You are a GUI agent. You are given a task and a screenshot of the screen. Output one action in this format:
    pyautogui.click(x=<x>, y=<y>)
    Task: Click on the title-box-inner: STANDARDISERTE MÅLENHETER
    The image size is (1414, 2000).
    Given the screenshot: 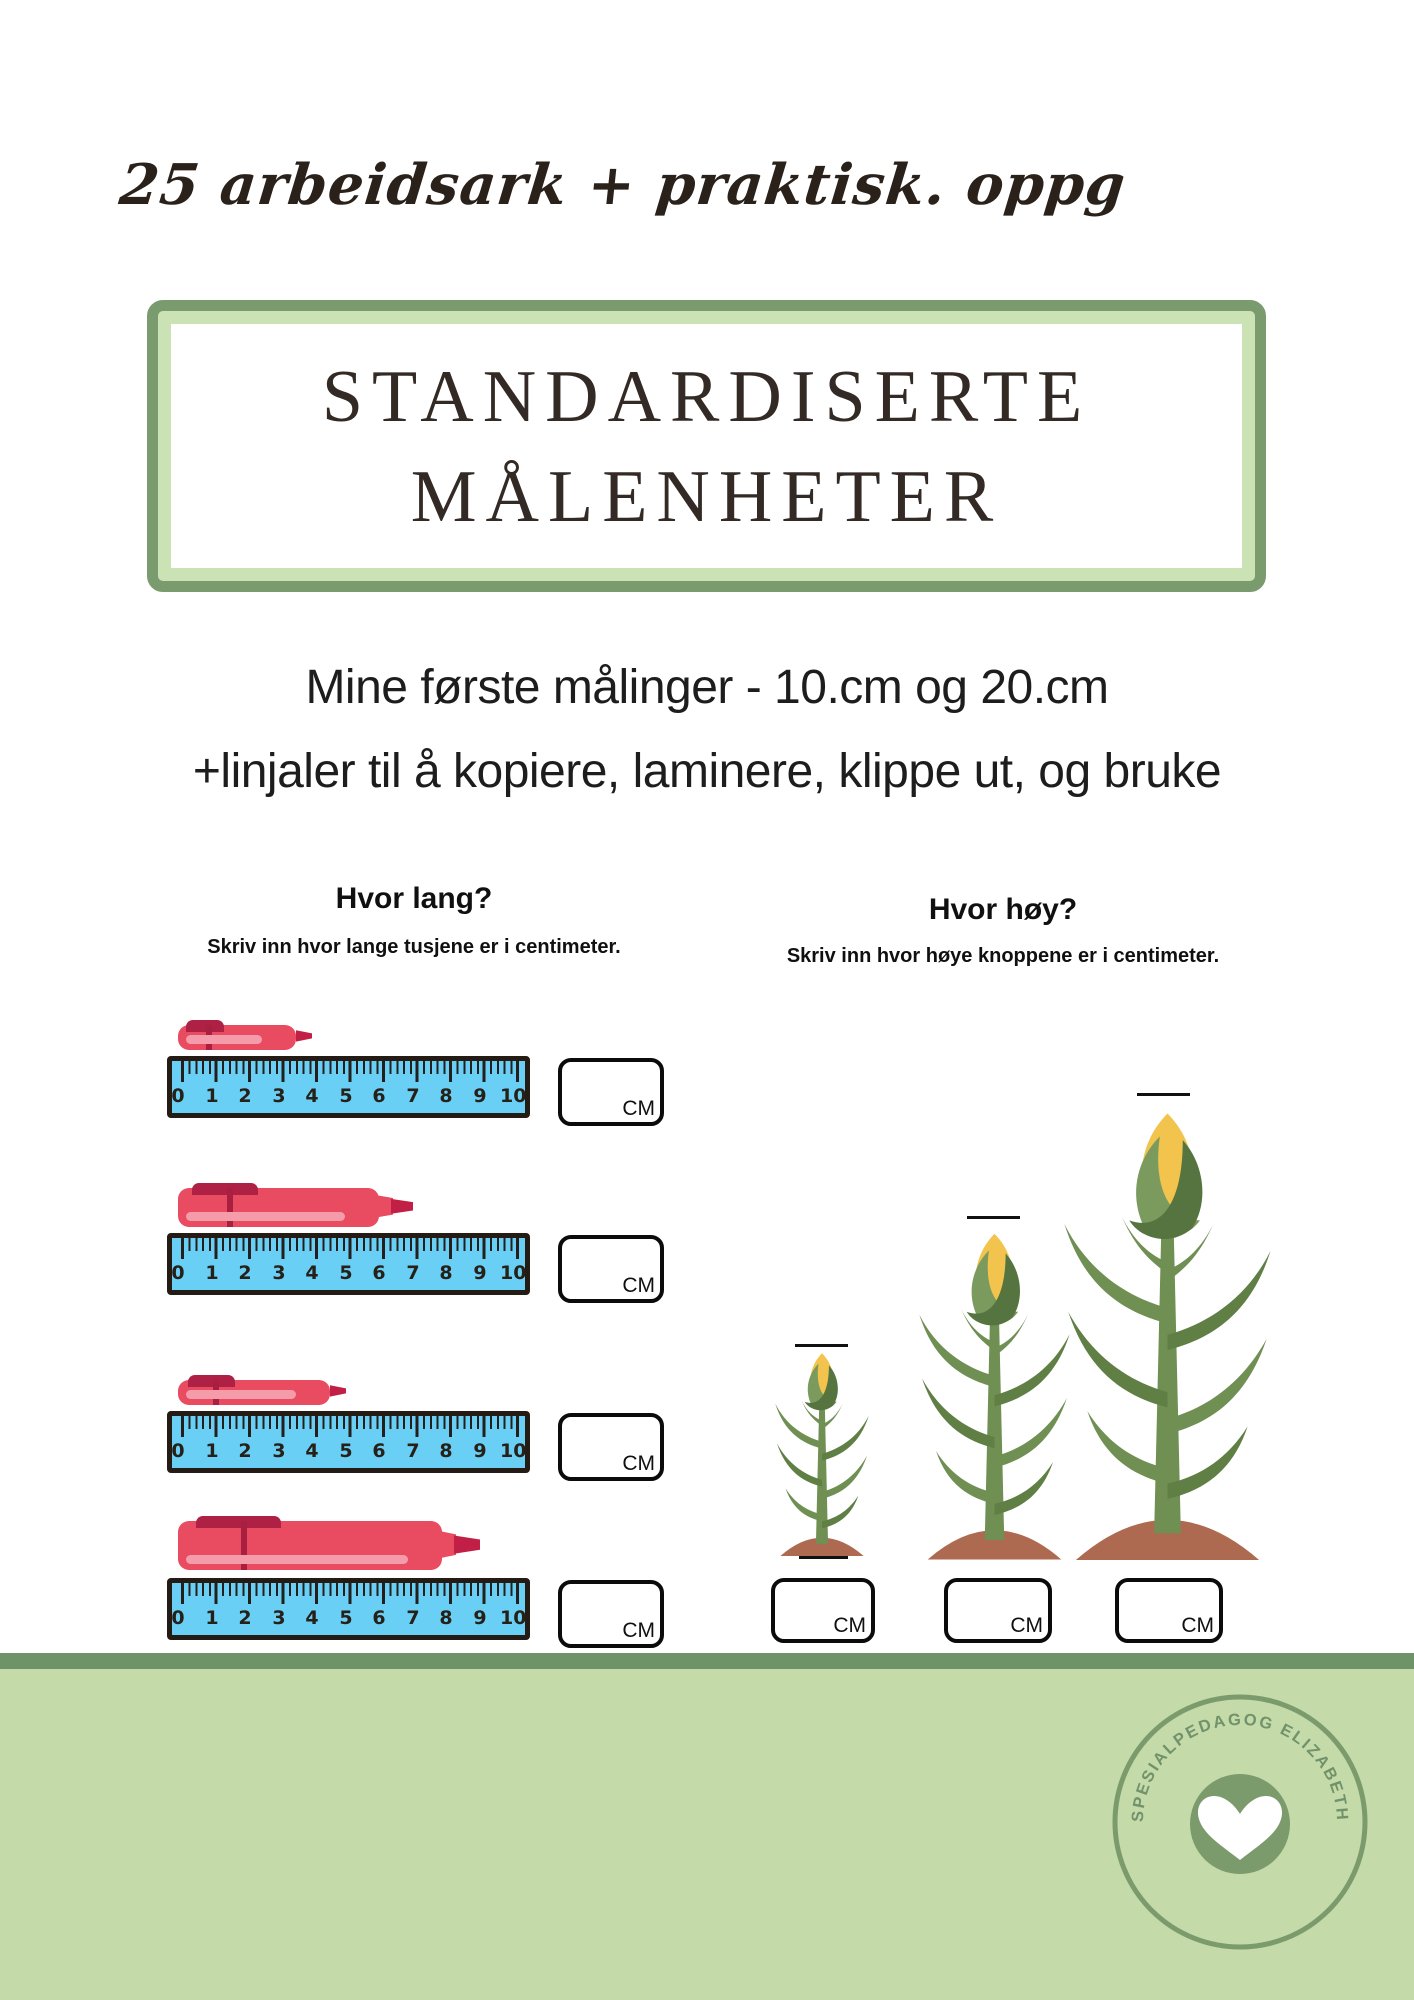 What is the action you would take?
    pyautogui.click(x=706, y=446)
    